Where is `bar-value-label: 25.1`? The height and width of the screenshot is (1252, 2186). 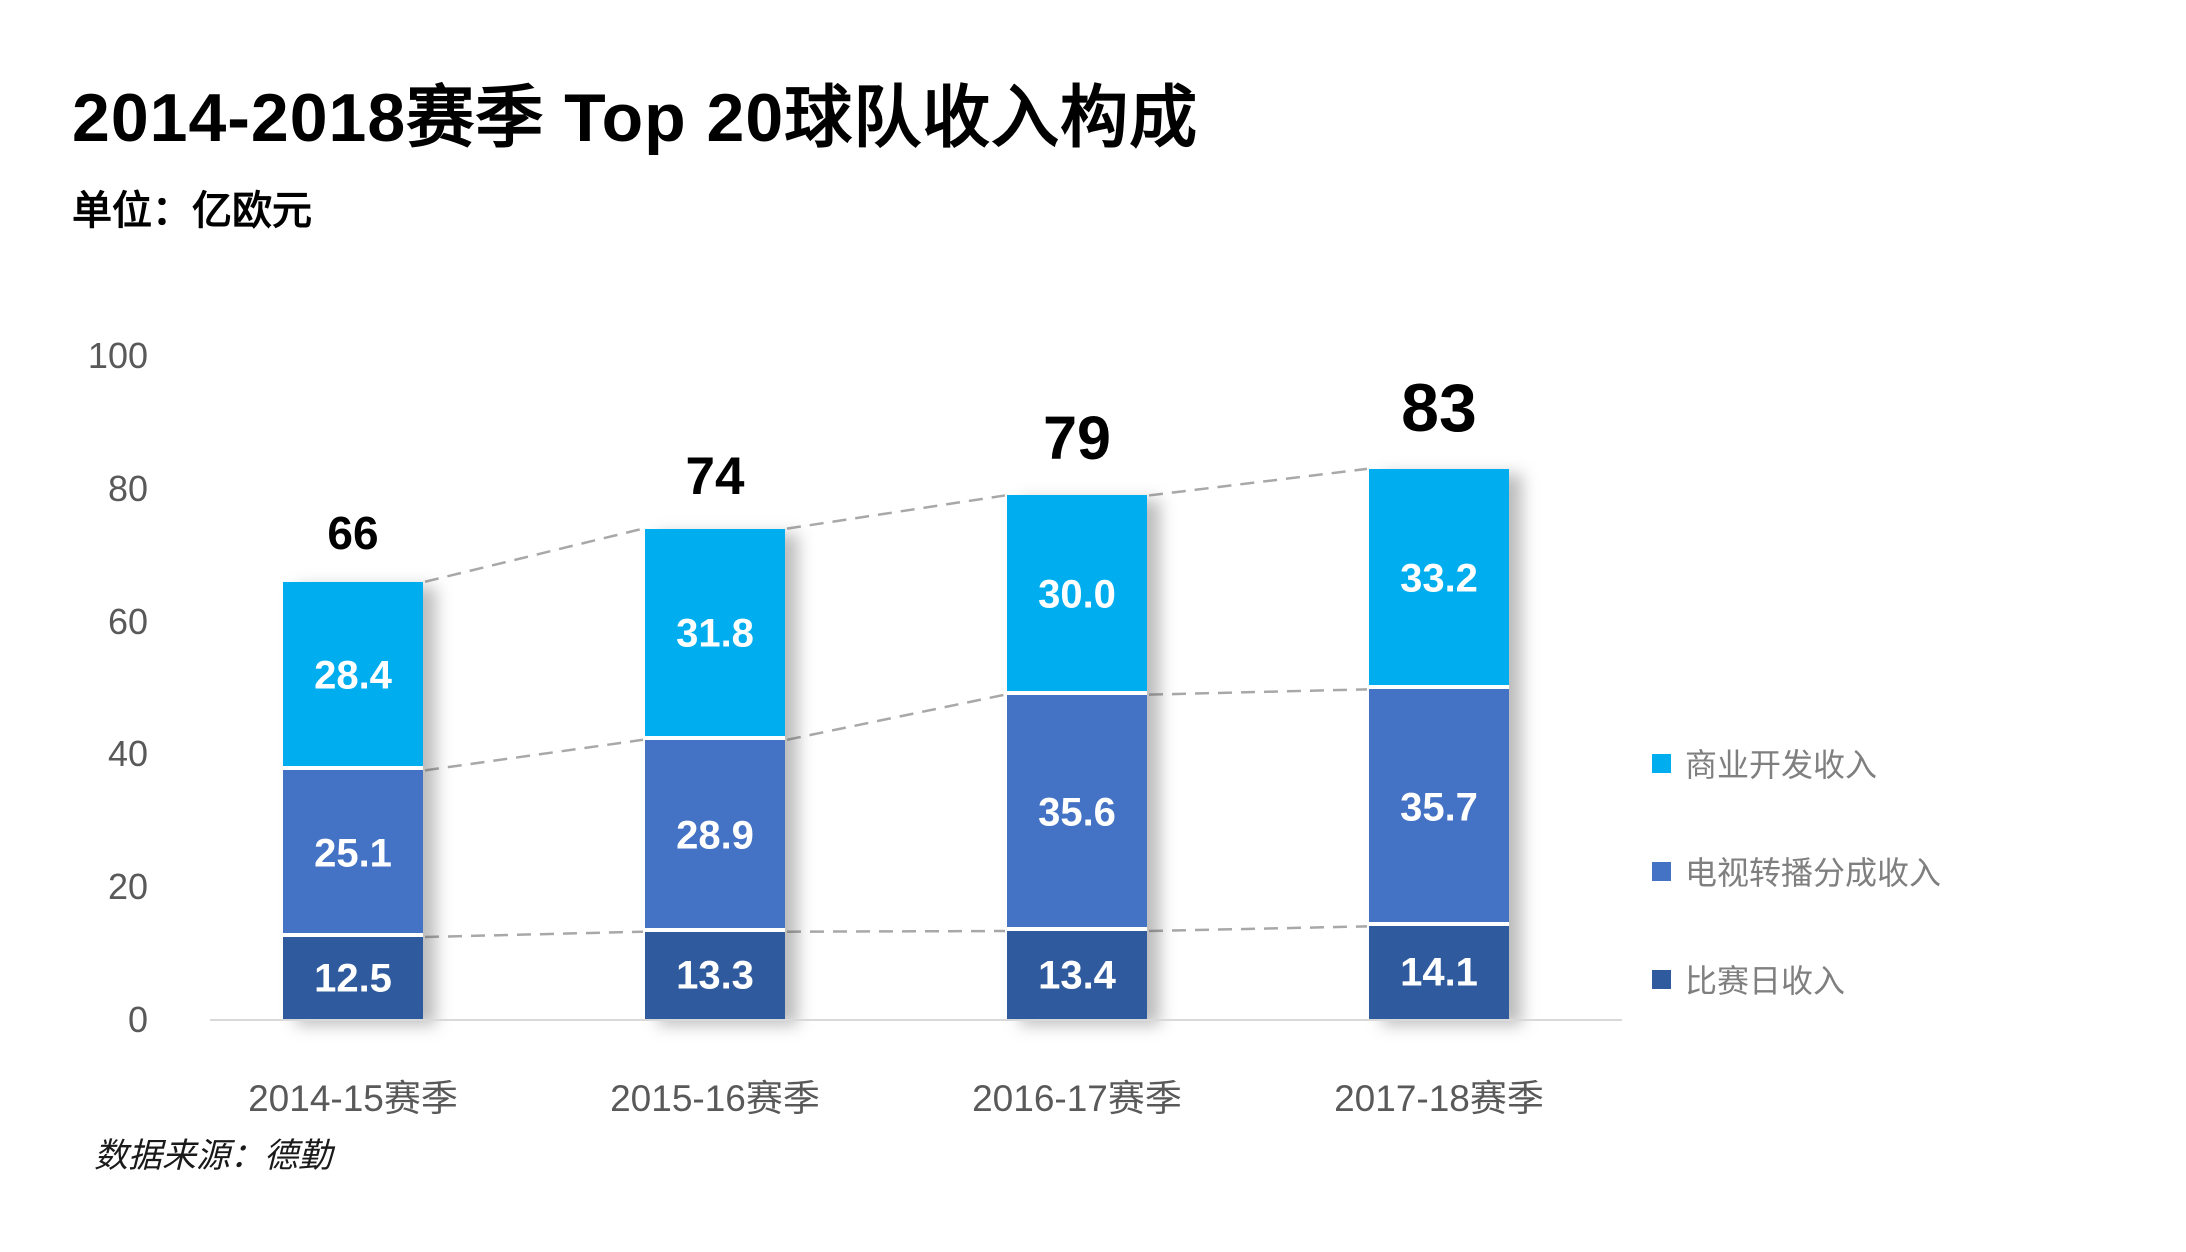 bar-value-label: 25.1 is located at coordinates (353, 853).